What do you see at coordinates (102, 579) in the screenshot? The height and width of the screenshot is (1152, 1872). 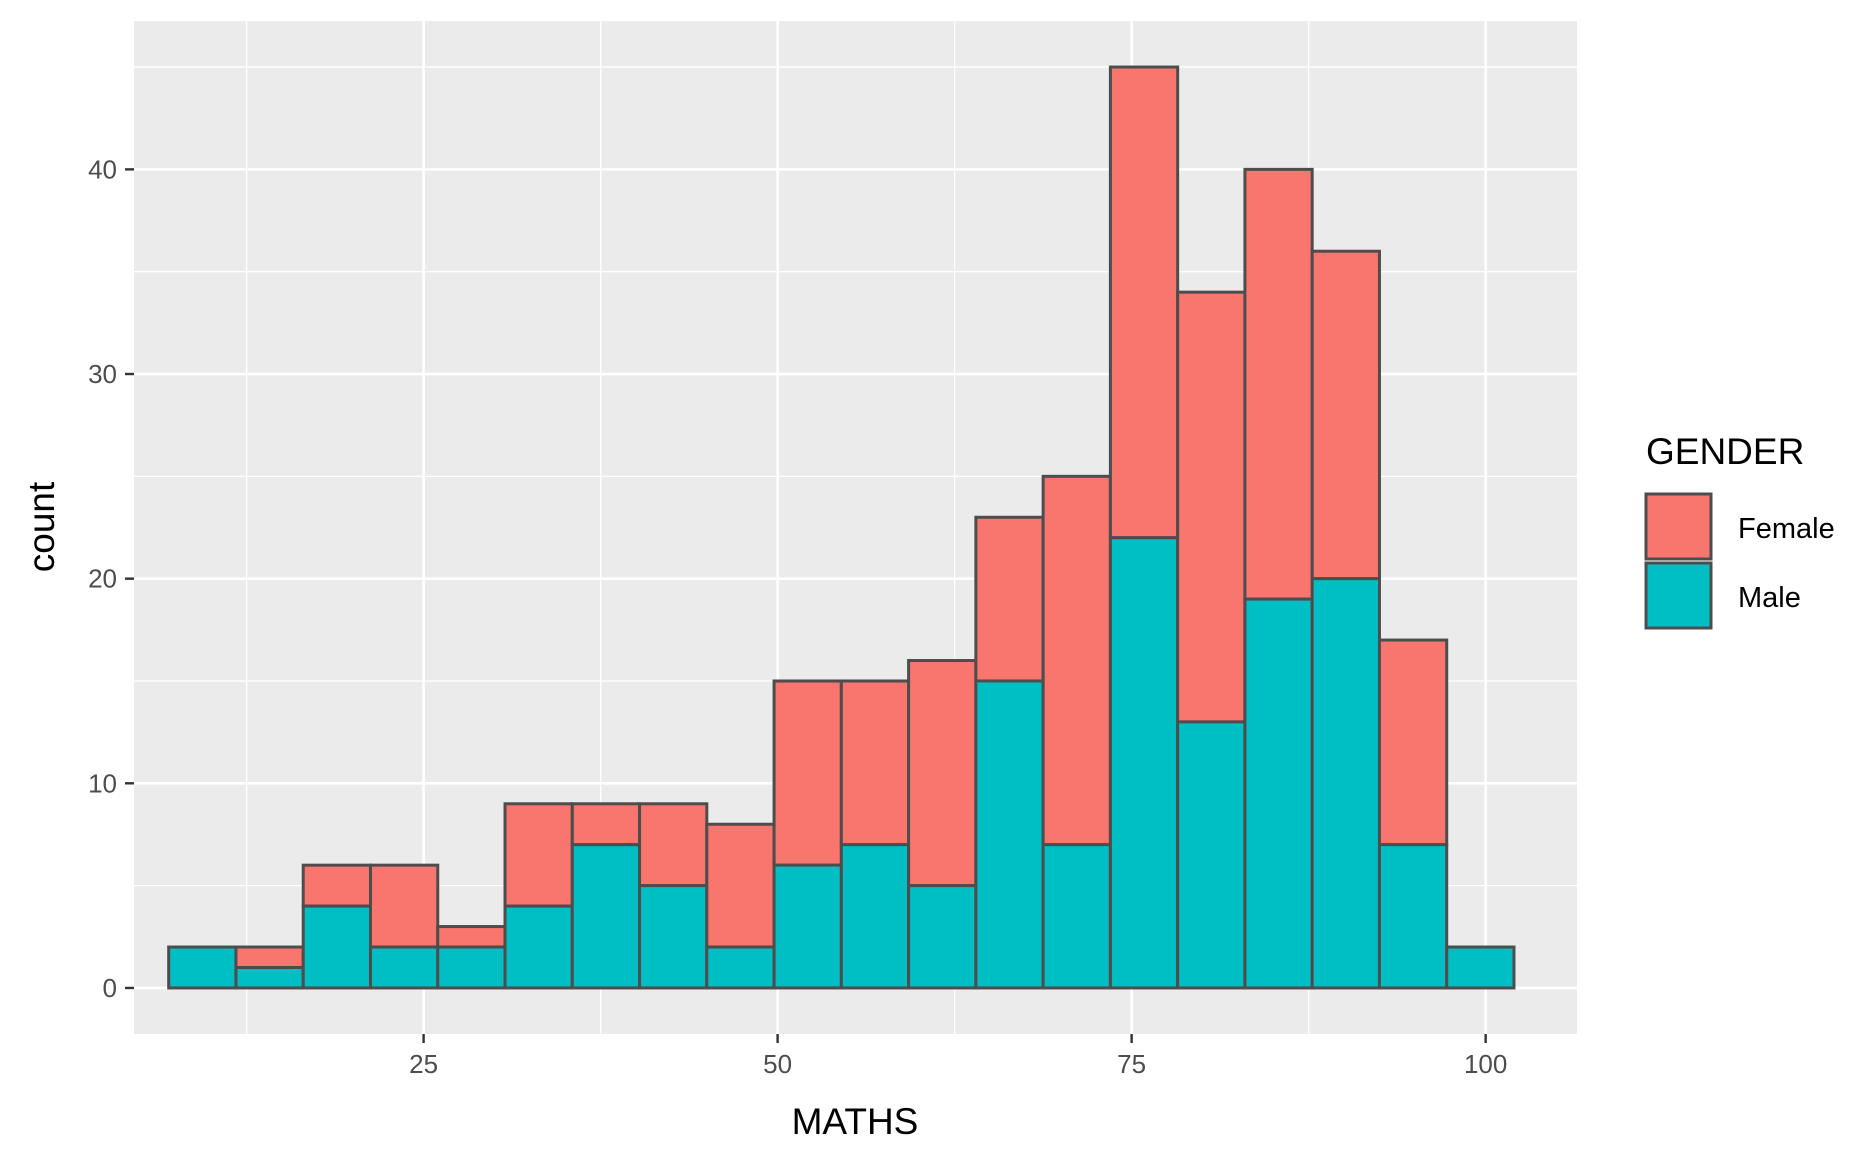 I see `y-tick-label: 20` at bounding box center [102, 579].